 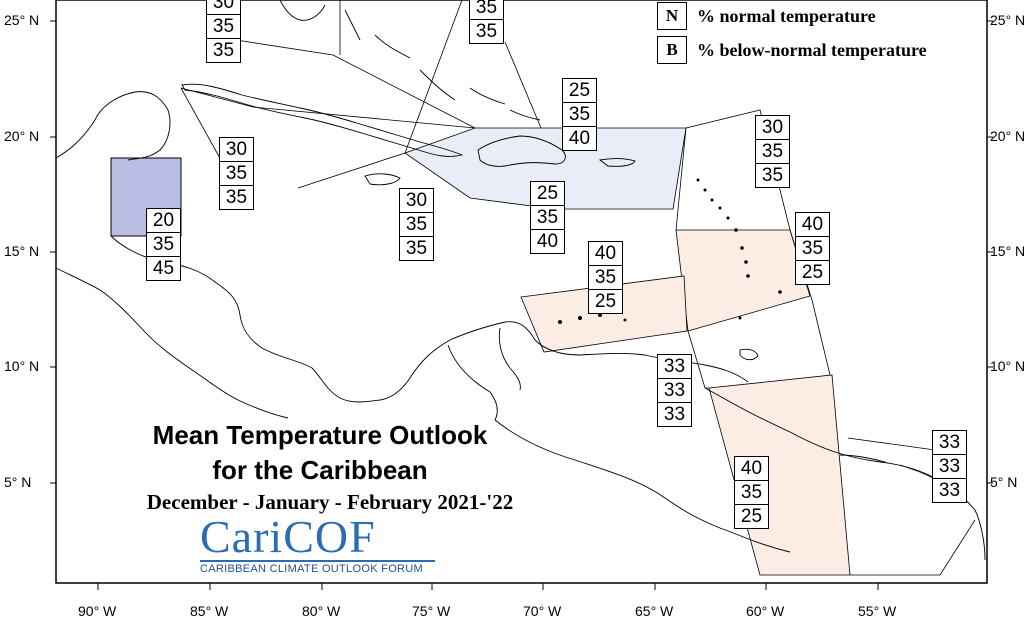 I want to click on lon-label-75w: 75° W, so click(x=431, y=611).